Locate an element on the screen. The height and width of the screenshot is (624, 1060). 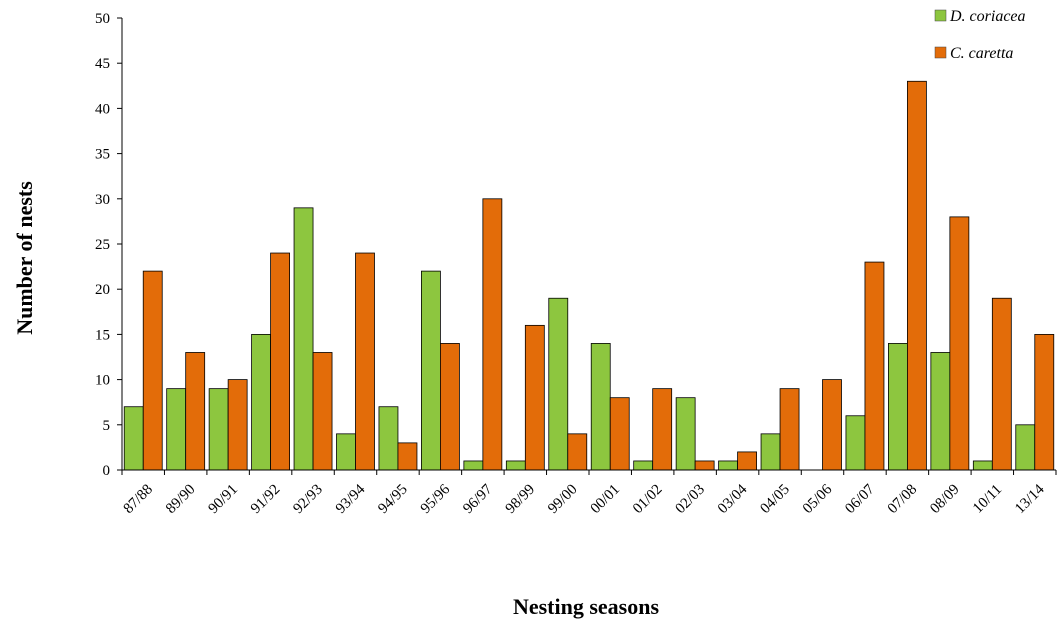
x-tick-label: 05/06 is located at coordinates (818, 499).